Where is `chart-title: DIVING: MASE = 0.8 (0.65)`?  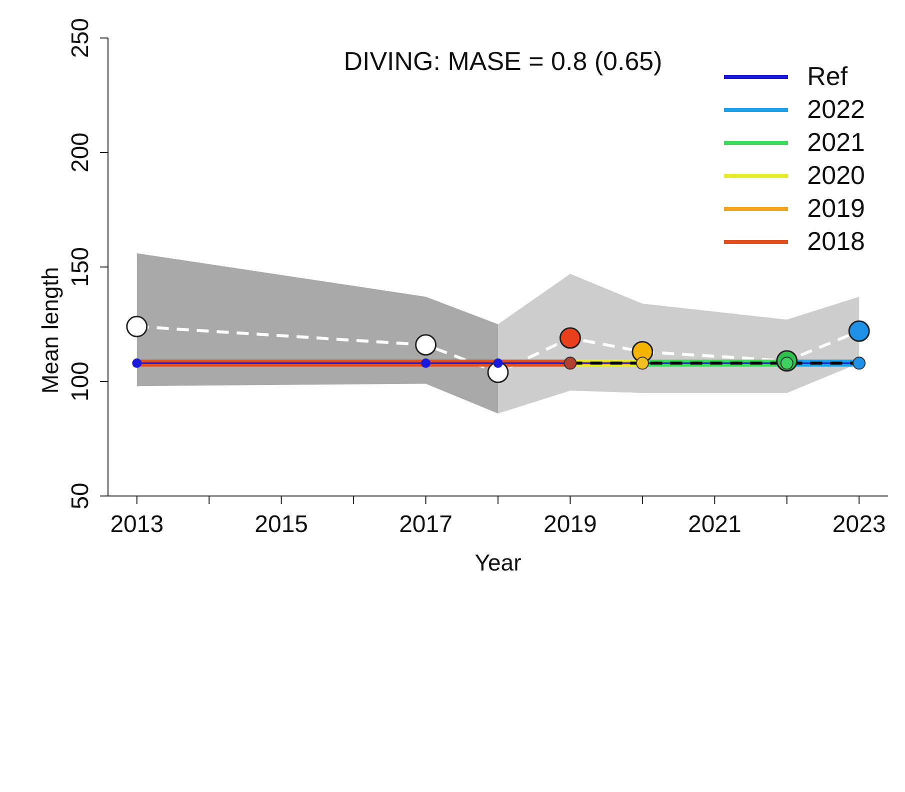
chart-title: DIVING: MASE = 0.8 (0.65) is located at coordinates (503, 61).